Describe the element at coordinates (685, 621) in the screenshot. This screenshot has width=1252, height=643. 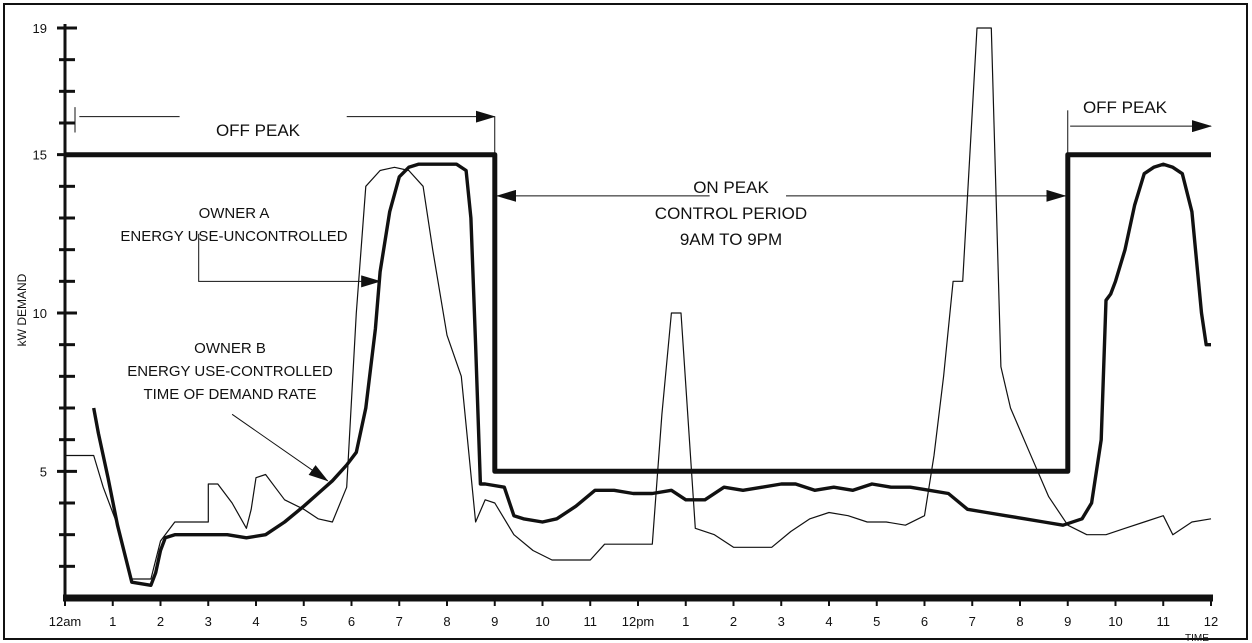
I see `x-tick-label-13: 1` at that location.